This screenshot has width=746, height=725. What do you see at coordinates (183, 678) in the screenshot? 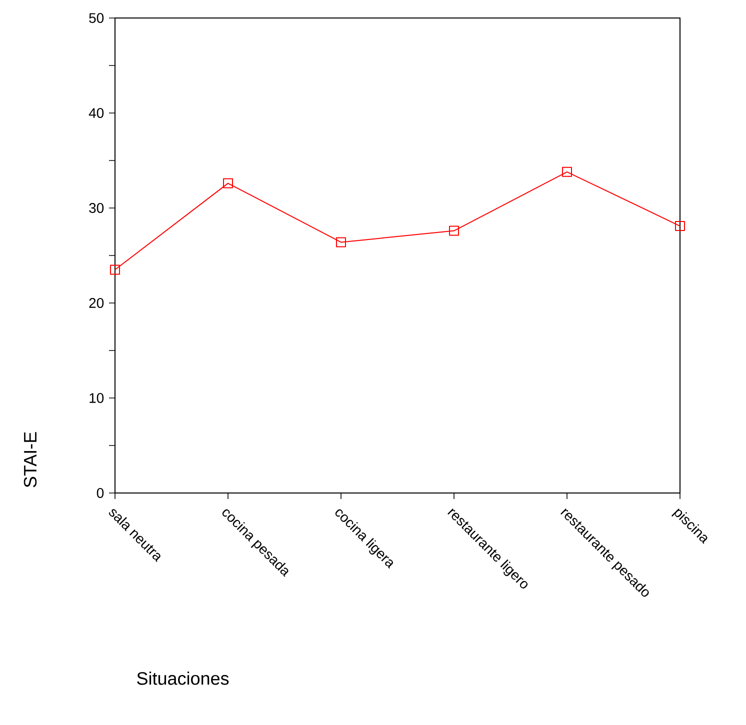
I see `x-axis-title: Situaciones` at bounding box center [183, 678].